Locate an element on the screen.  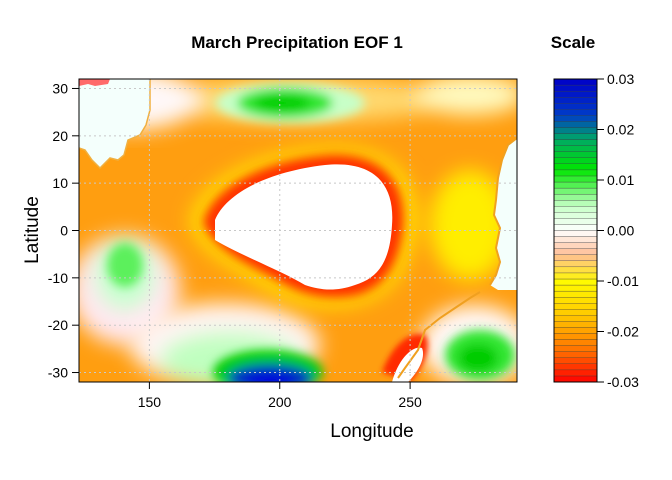
negative-core is located at coordinates (304, 227).